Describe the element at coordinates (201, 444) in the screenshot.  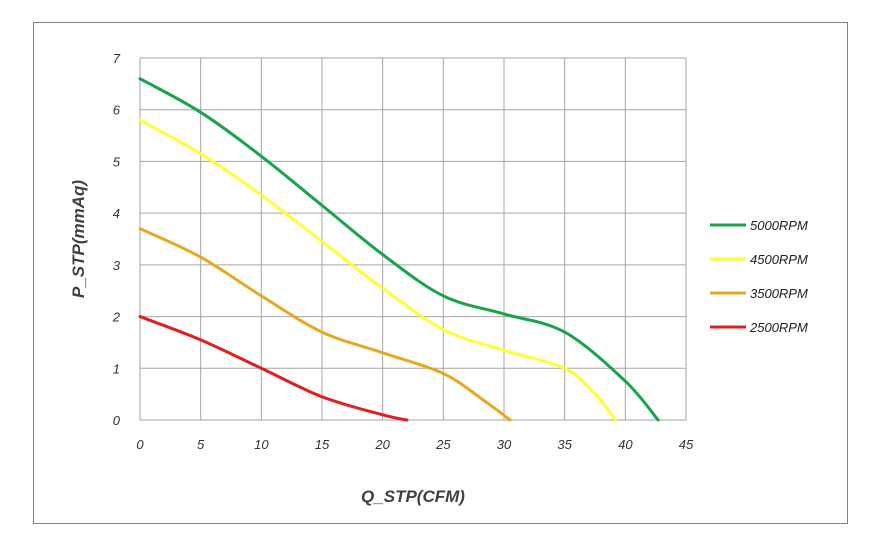
I see `x-tick-label: 5` at that location.